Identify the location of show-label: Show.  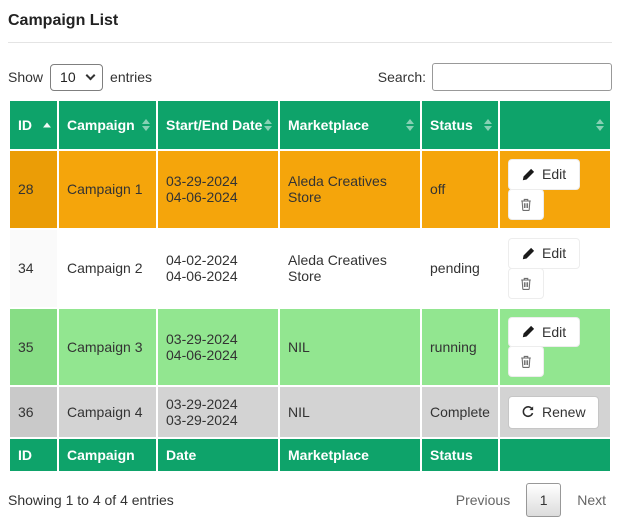
(26, 77).